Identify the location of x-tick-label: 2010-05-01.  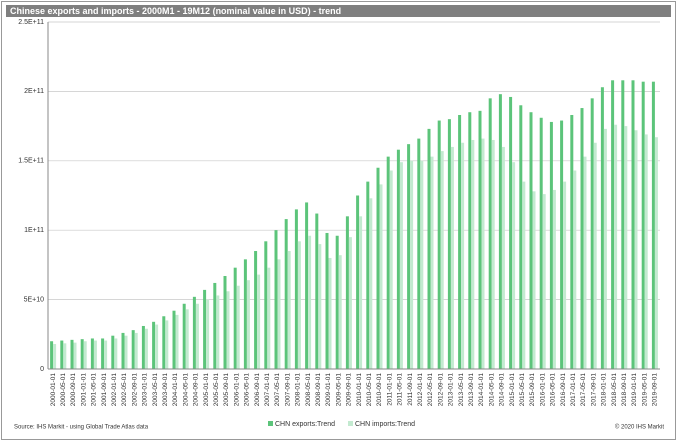
(369, 390).